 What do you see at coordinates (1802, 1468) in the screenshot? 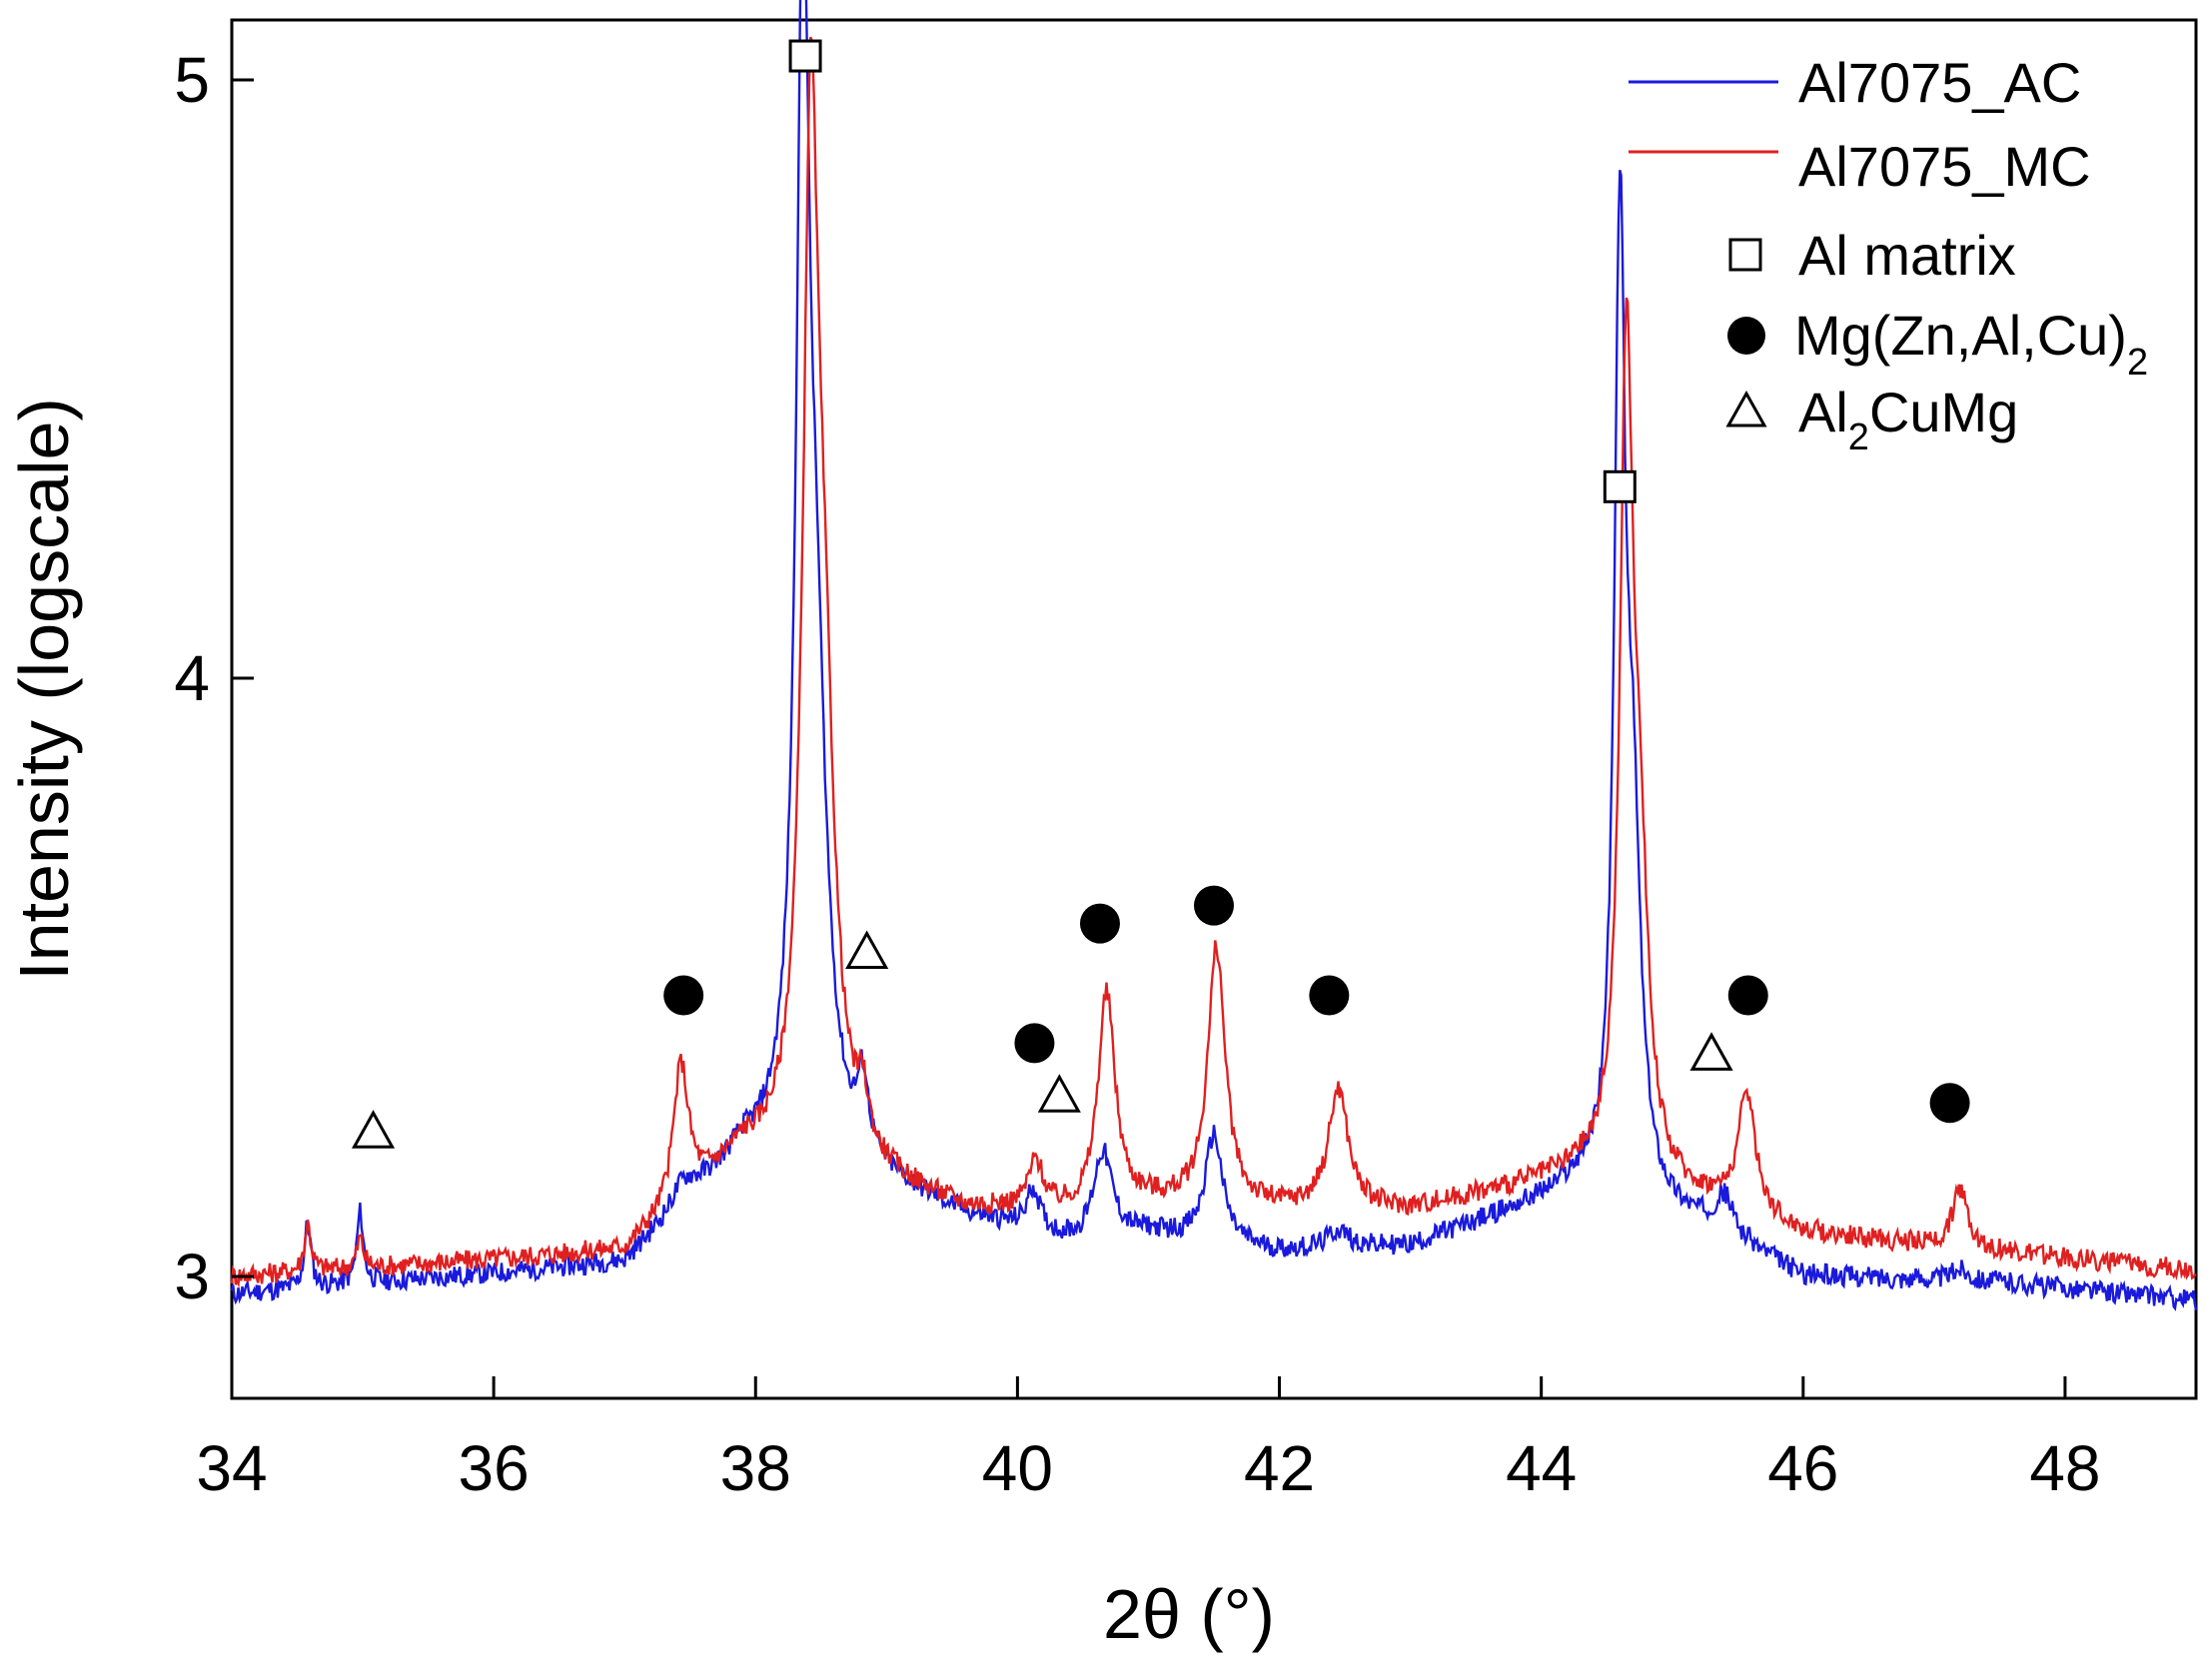
I see `x-tick-label: 46` at bounding box center [1802, 1468].